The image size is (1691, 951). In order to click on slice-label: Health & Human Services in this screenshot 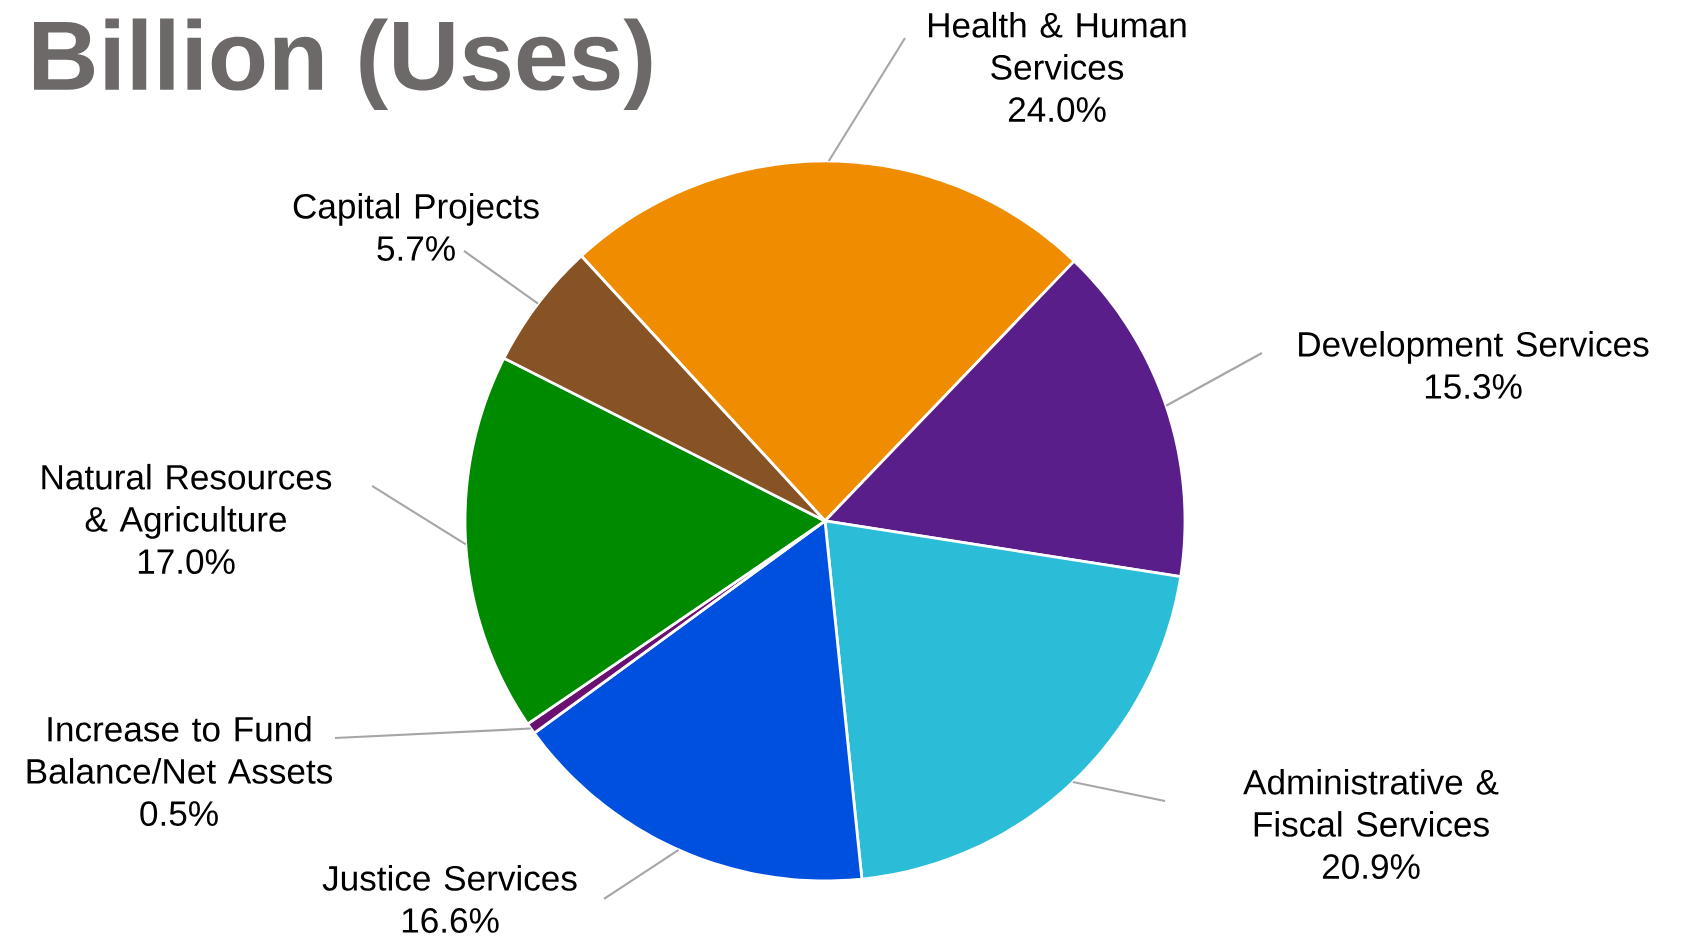, I will do `click(1057, 45)`.